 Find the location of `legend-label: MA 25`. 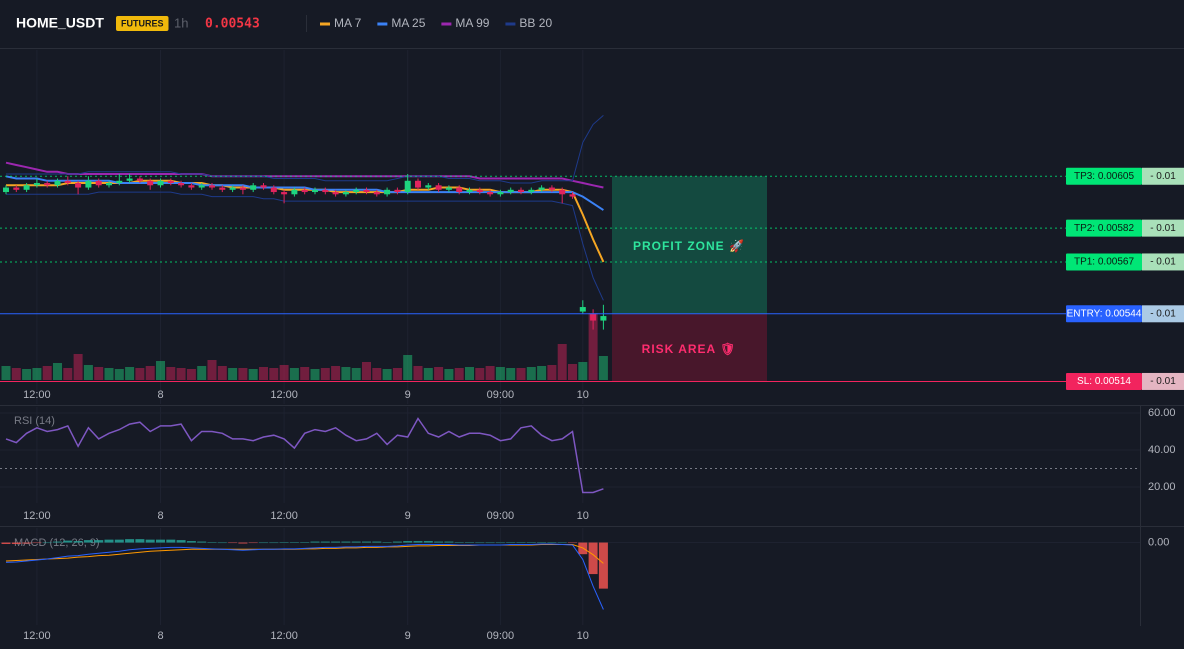

legend-label: MA 25 is located at coordinates (408, 23).